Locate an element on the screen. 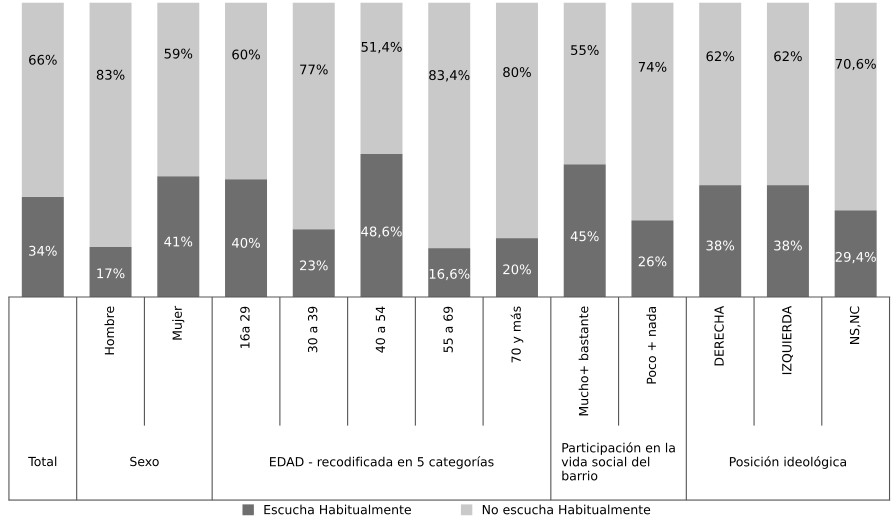 The height and width of the screenshot is (528, 894). x-tick-label: DERECHA is located at coordinates (719, 336).